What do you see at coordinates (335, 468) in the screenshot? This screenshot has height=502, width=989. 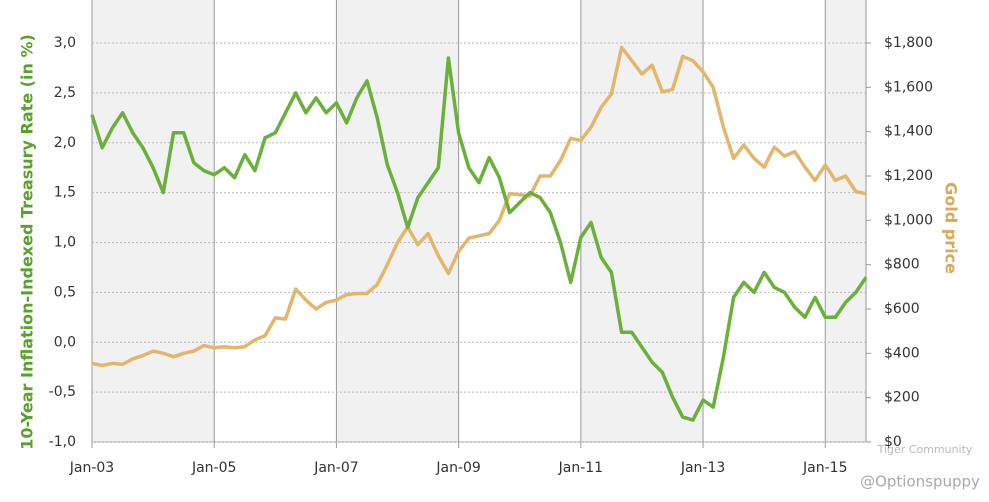 I see `x-tick-label: Jan-07` at bounding box center [335, 468].